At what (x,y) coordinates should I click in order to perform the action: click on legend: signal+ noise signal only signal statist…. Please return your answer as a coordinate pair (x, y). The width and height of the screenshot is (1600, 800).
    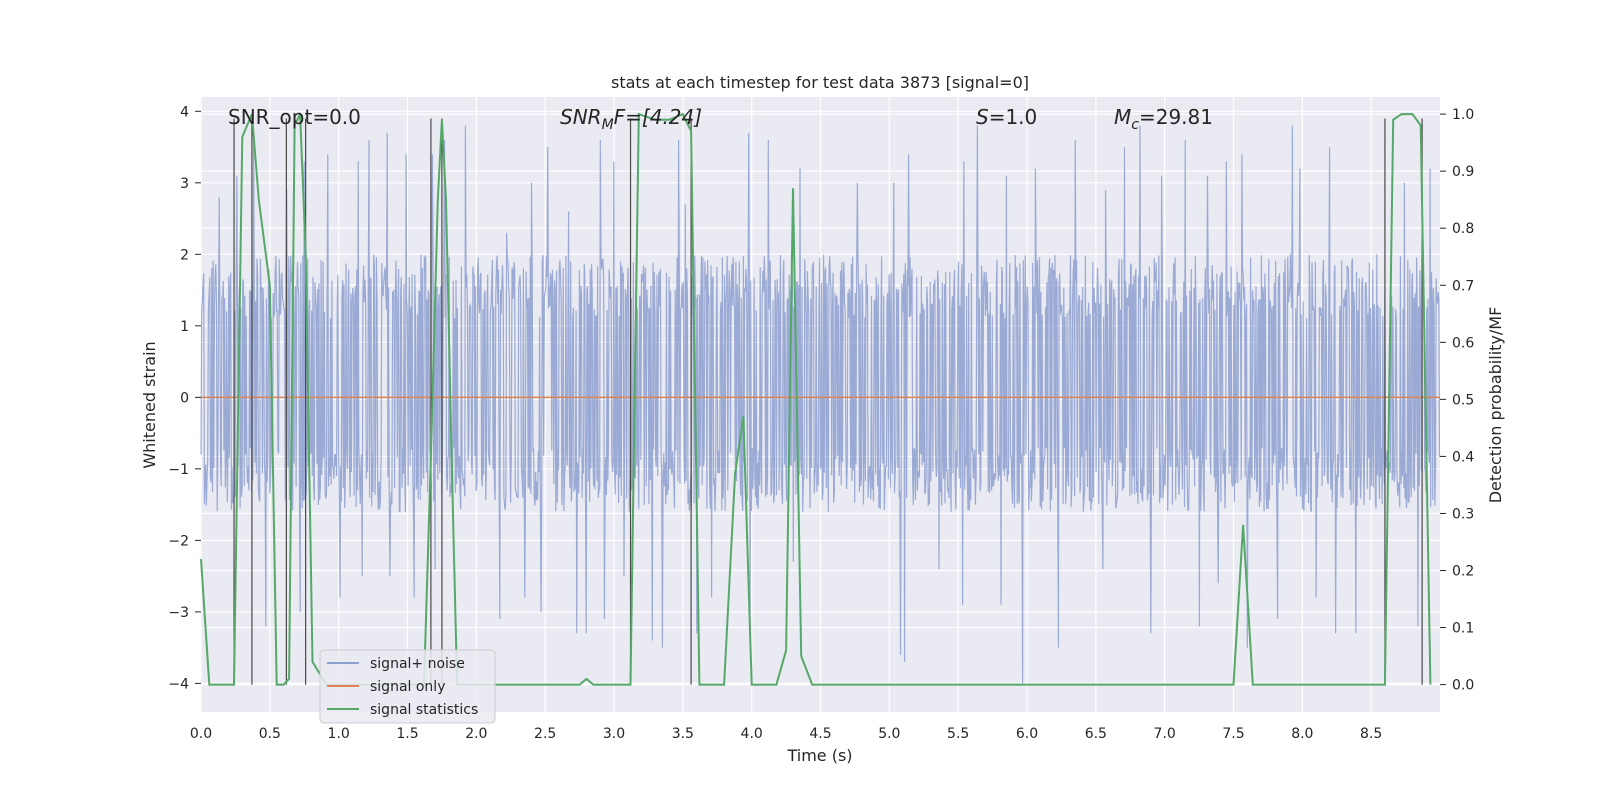
    Looking at the image, I should click on (407, 686).